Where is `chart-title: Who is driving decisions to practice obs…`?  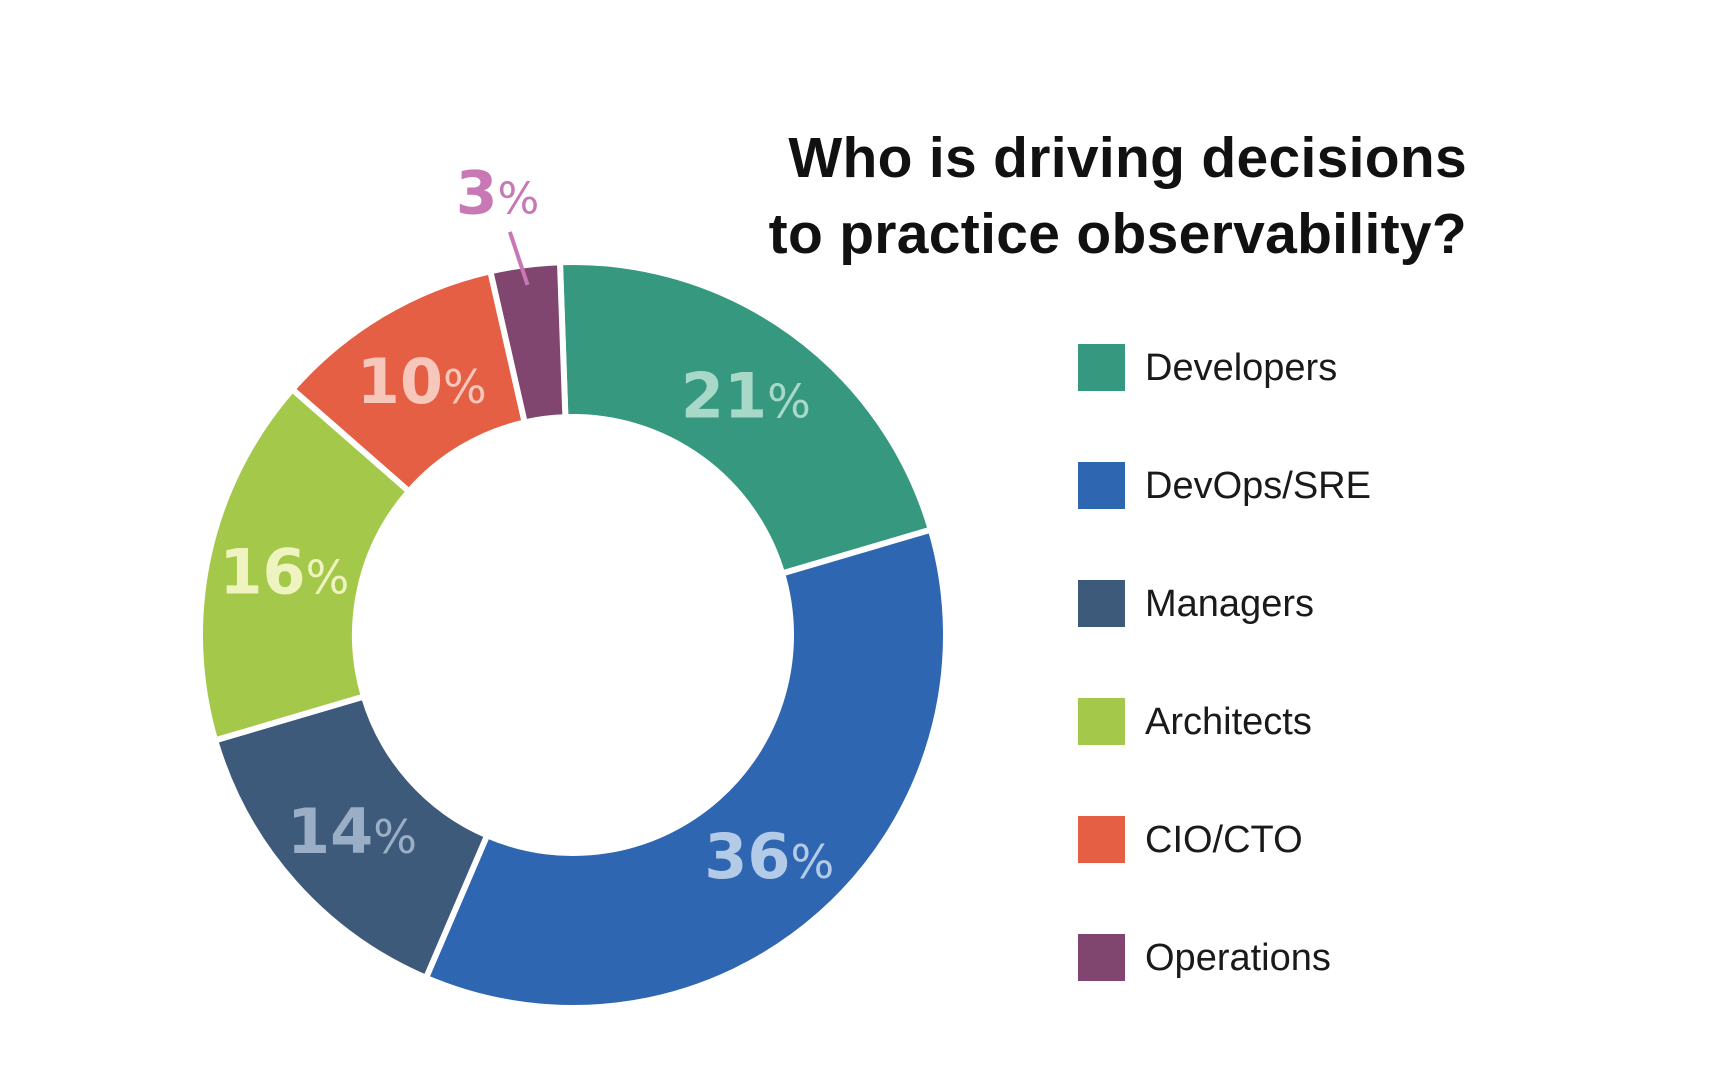 chart-title: Who is driving decisions to practice obs… is located at coordinates (1017, 196).